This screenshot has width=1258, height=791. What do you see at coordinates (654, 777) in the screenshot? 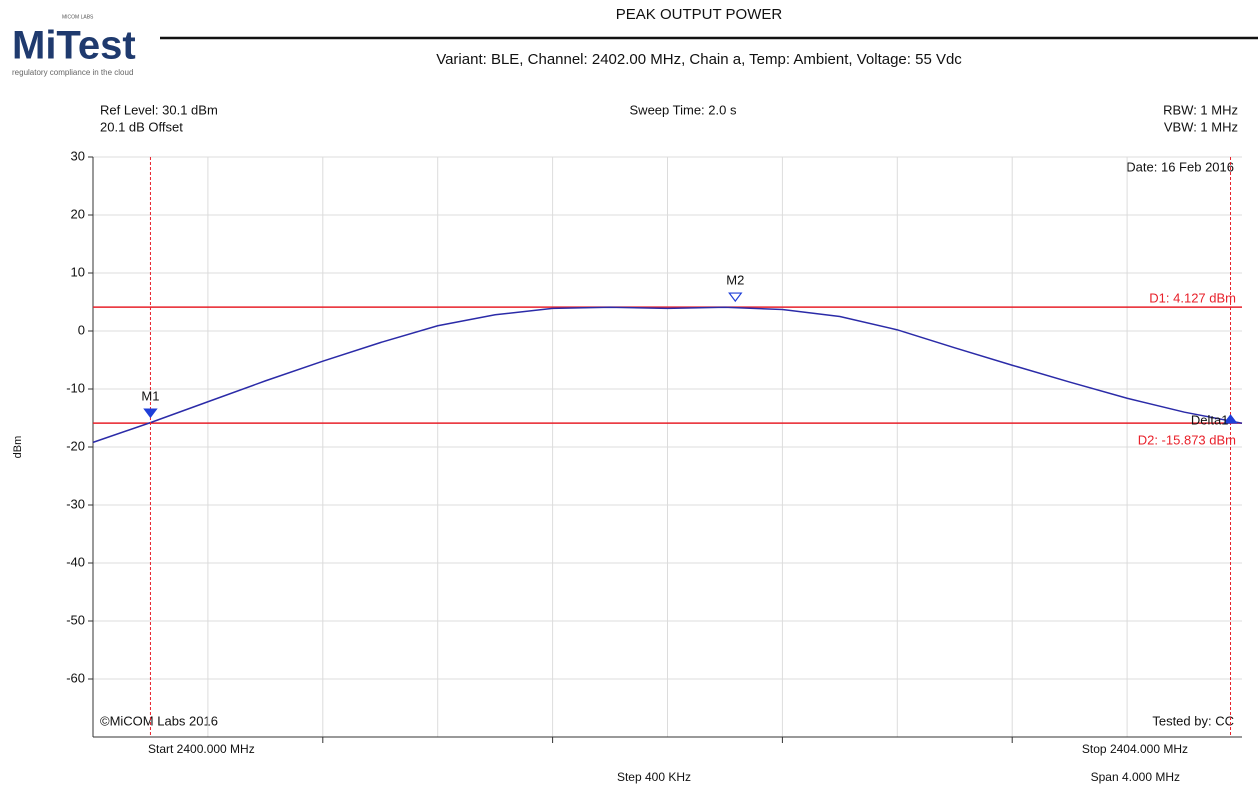
I see `step: Step 400 KHz` at bounding box center [654, 777].